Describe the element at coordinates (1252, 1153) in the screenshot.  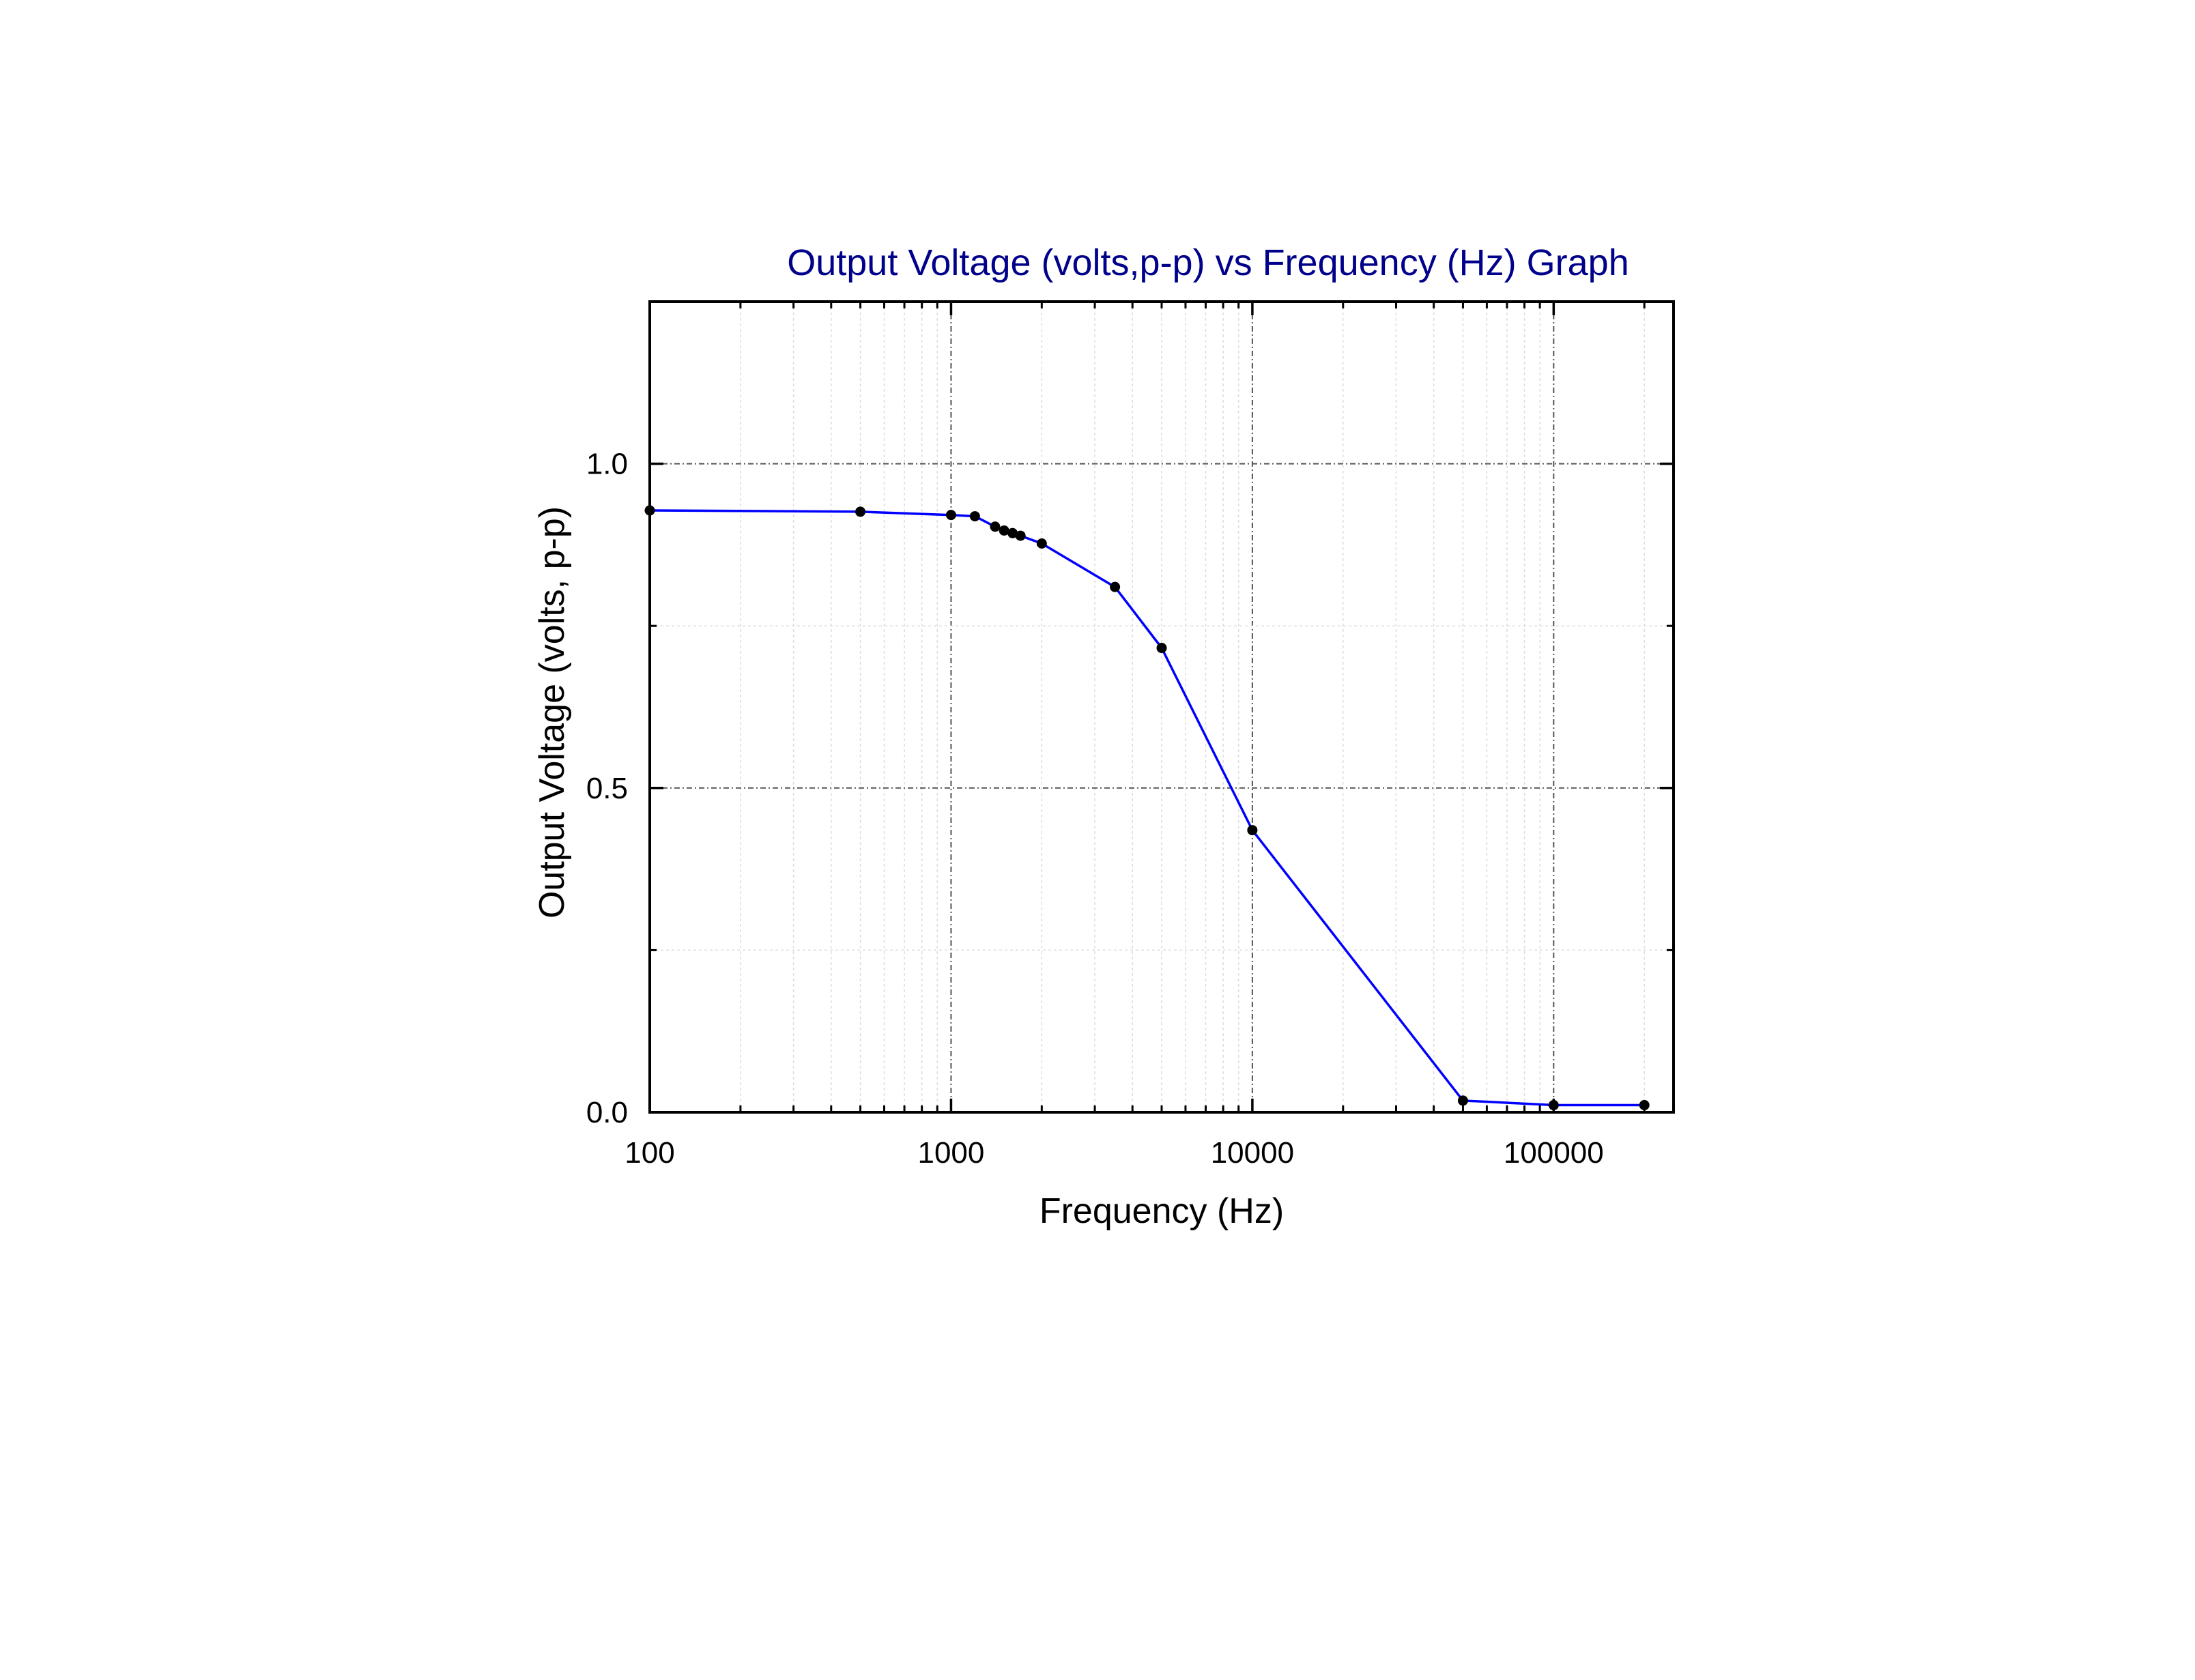
I see `x-tick-label: 10000` at that location.